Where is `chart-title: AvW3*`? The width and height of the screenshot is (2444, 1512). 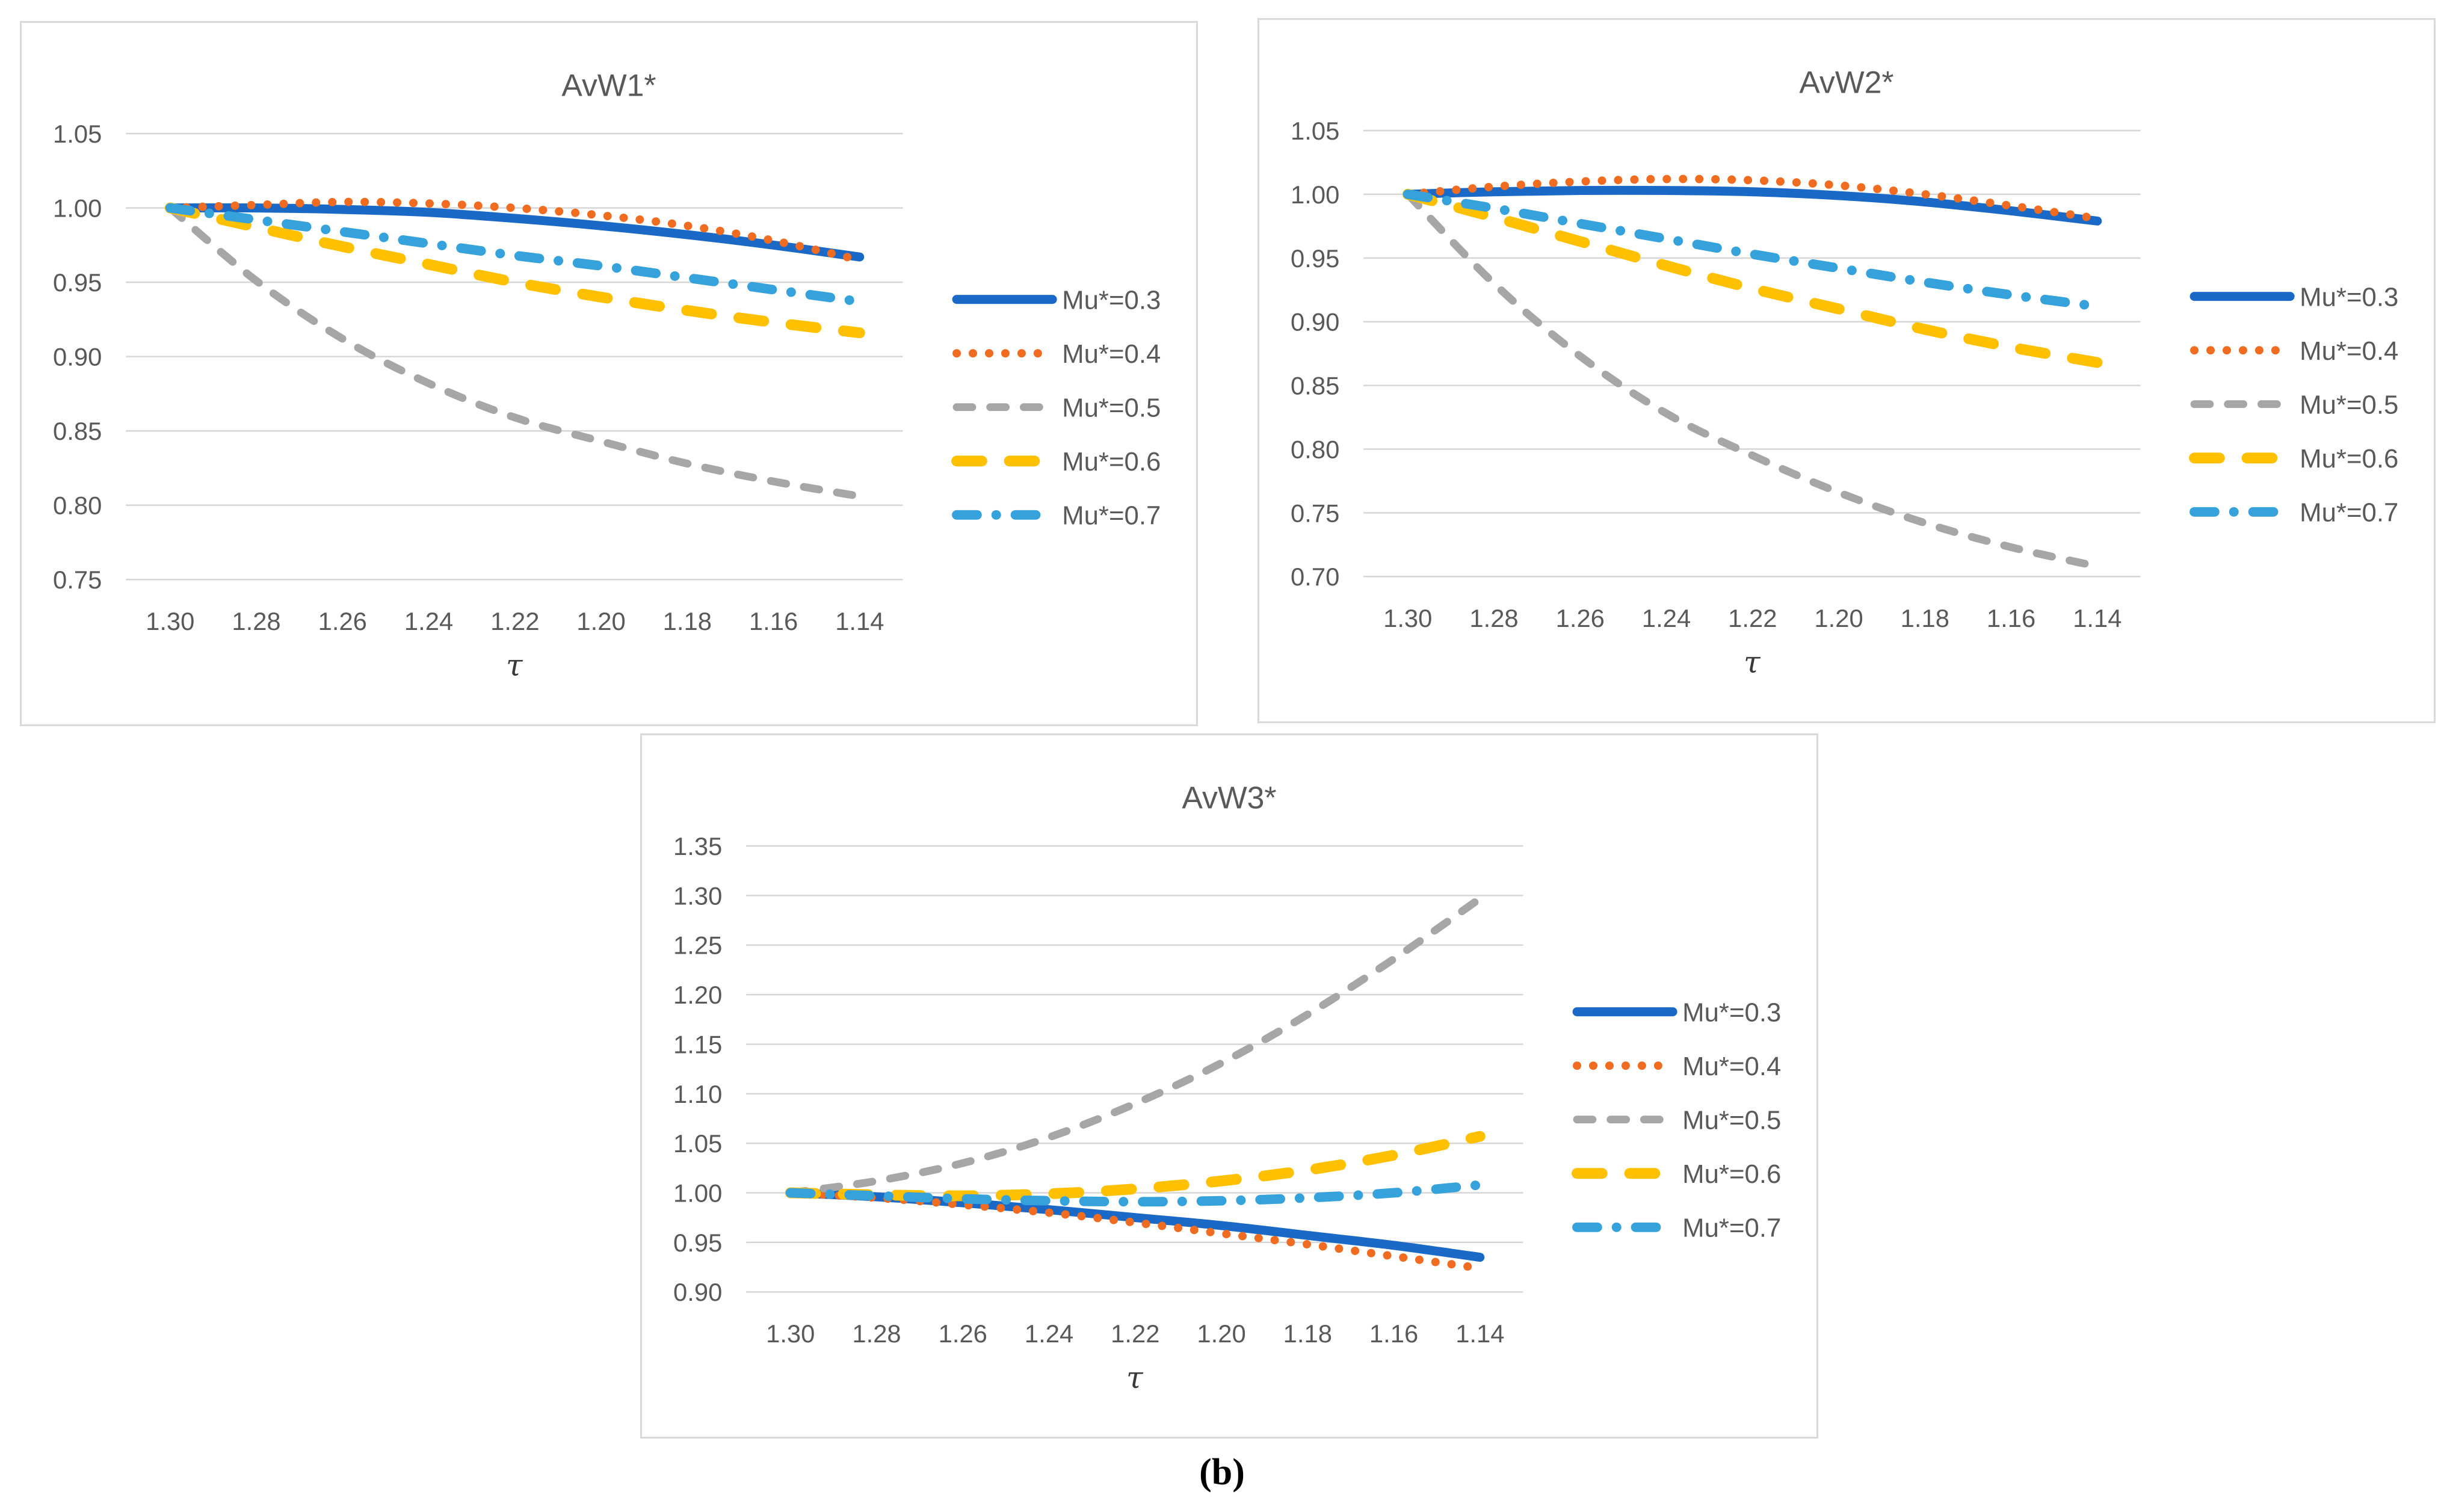 chart-title: AvW3* is located at coordinates (1229, 797).